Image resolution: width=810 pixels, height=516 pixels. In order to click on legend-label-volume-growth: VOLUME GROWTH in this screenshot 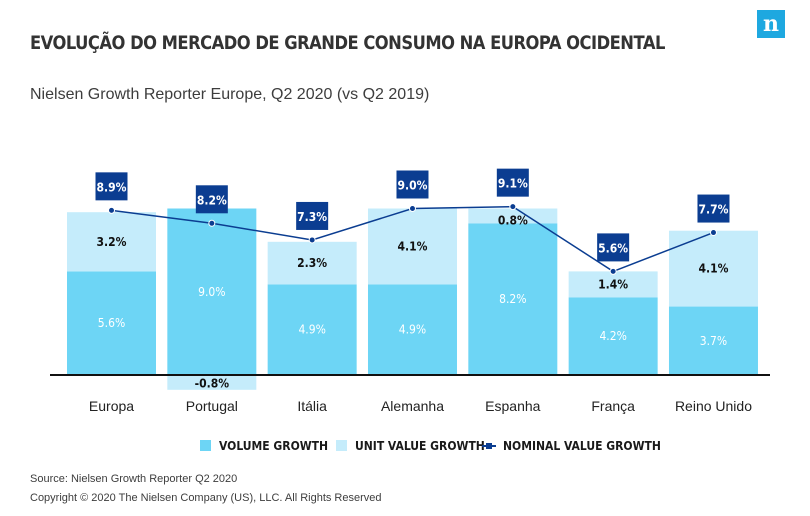, I will do `click(273, 446)`.